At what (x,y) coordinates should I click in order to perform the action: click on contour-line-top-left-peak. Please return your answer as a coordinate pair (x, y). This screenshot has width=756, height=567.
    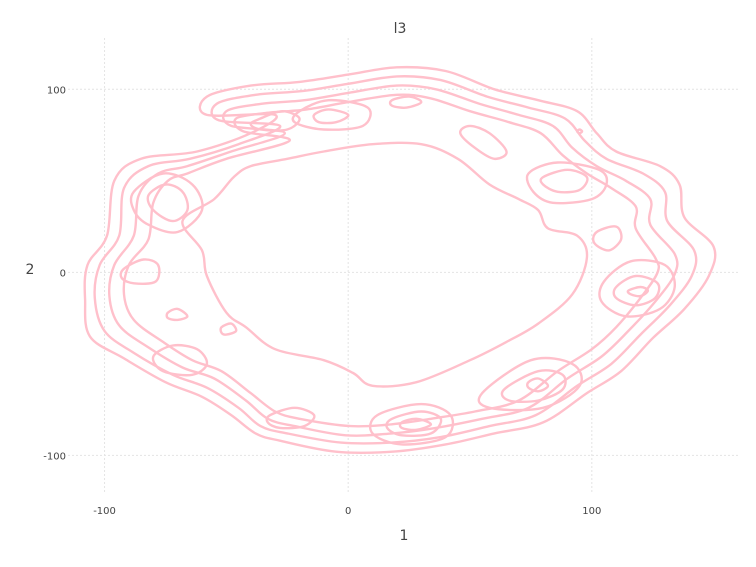
    Looking at the image, I should click on (275, 121).